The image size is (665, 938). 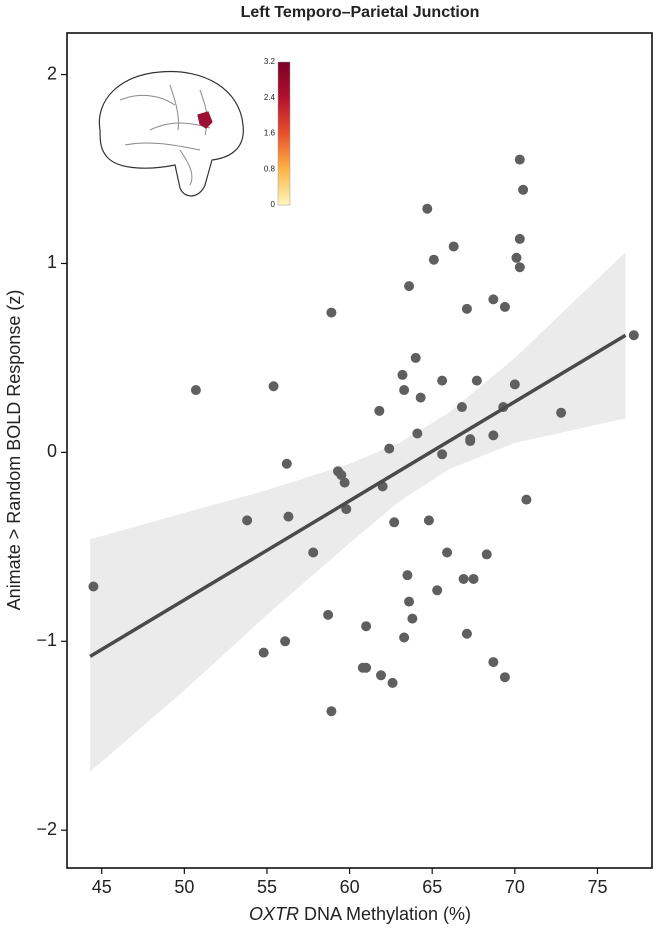 I want to click on colorbar-tick-label: 1.6, so click(x=270, y=133).